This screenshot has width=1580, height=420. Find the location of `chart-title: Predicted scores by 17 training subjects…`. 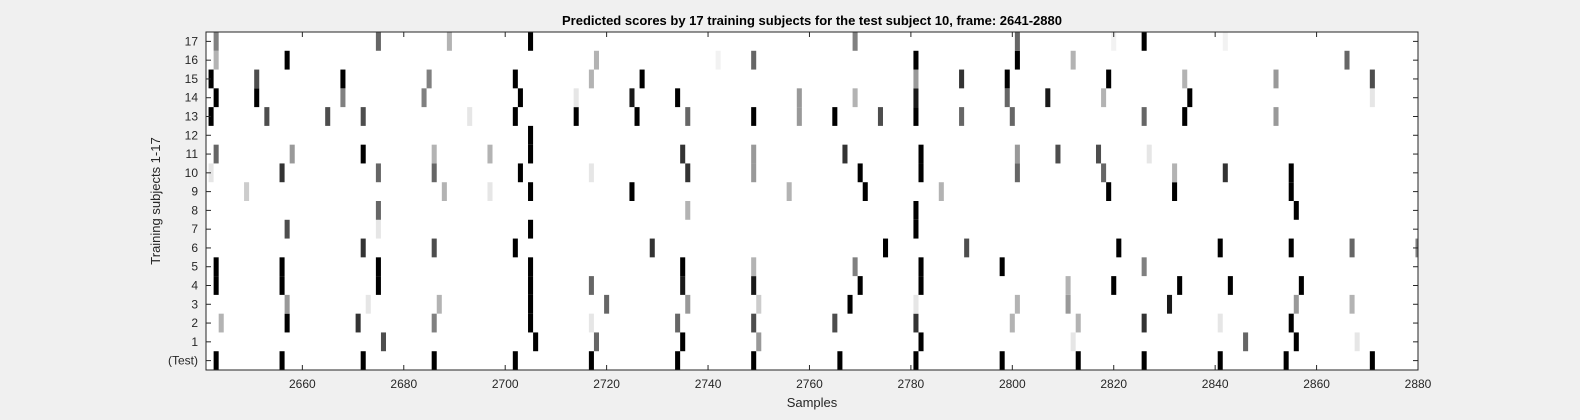

chart-title: Predicted scores by 17 training subjects… is located at coordinates (812, 20).